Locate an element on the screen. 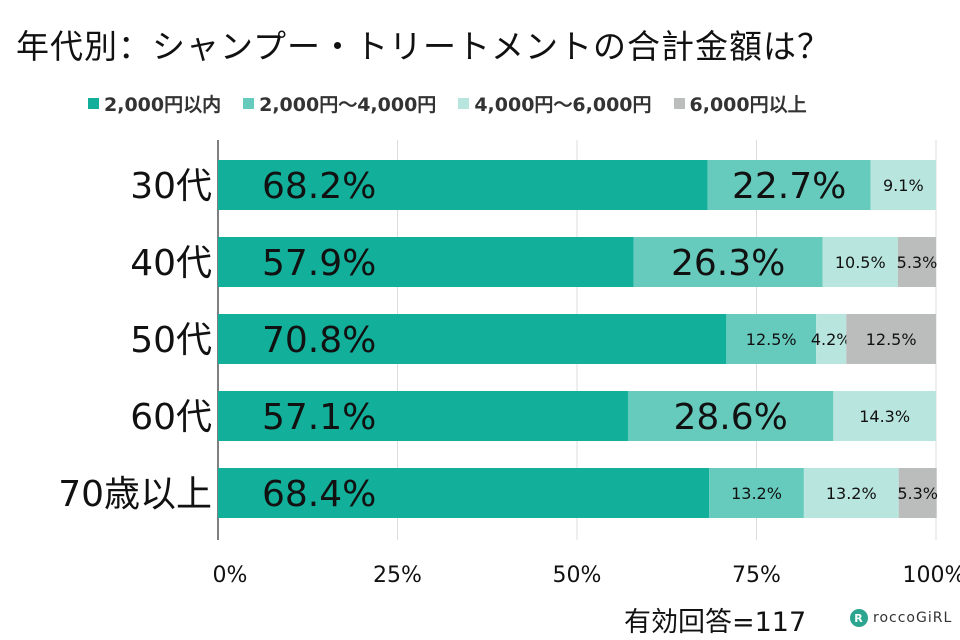 The width and height of the screenshot is (960, 640). legend-item: 6,000円以上 is located at coordinates (740, 103).